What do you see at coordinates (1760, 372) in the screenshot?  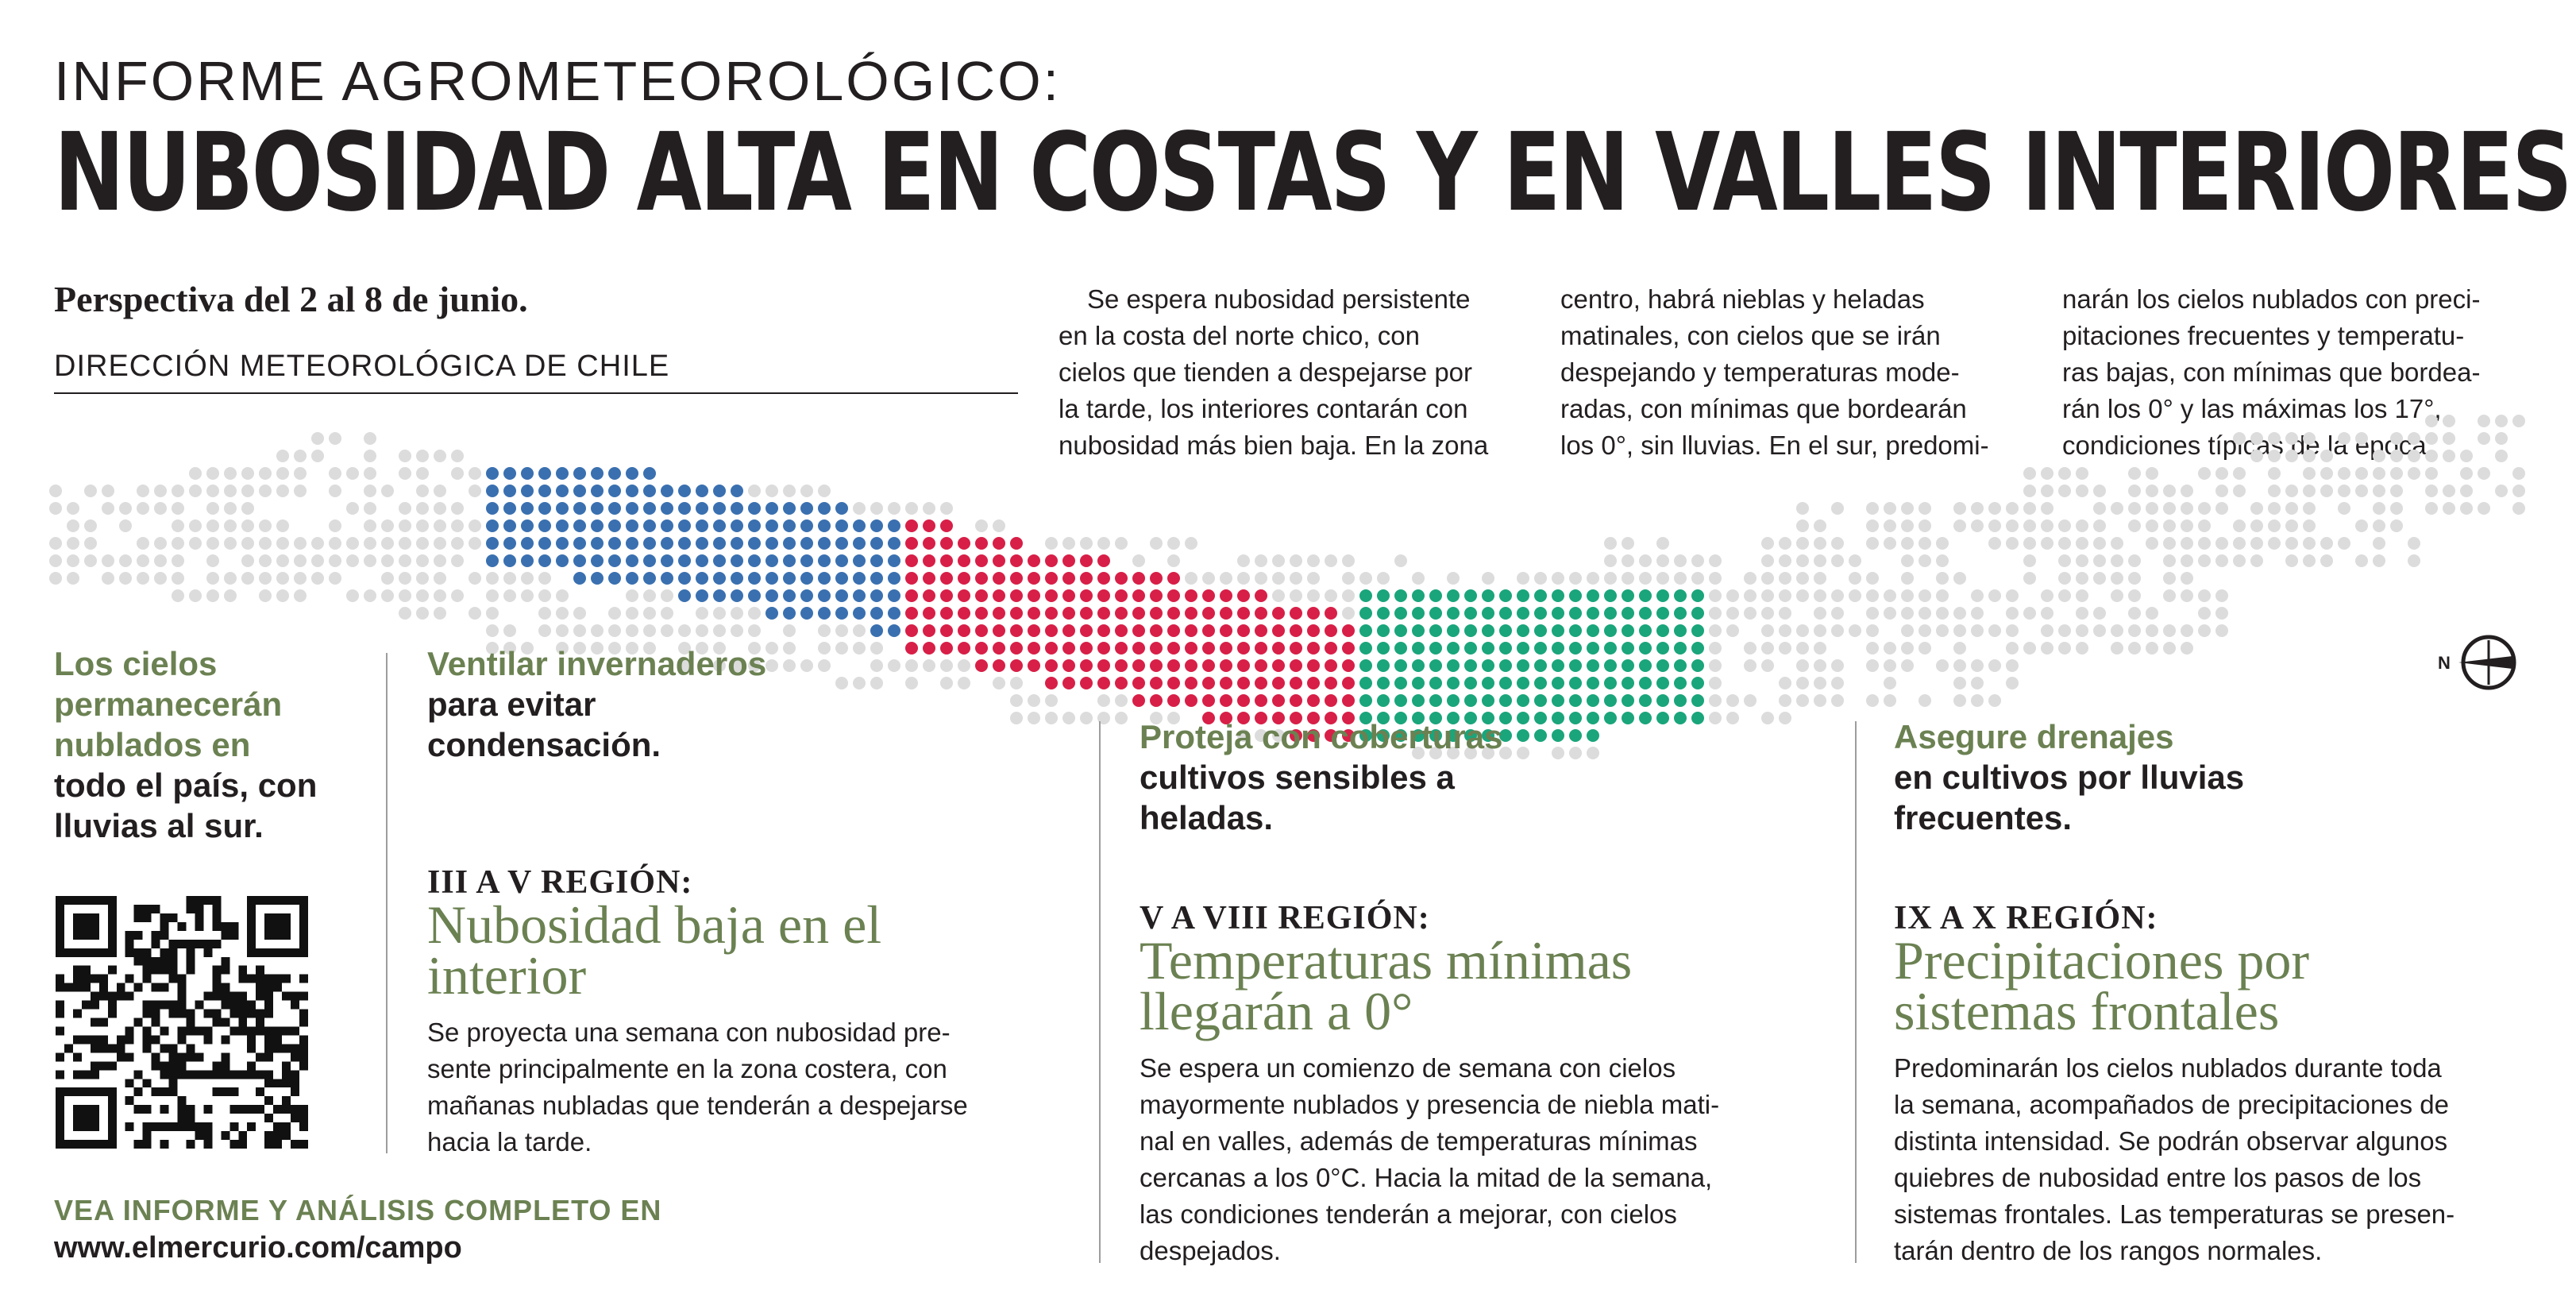 I see `intro-line: despejando y temperaturas mode-` at bounding box center [1760, 372].